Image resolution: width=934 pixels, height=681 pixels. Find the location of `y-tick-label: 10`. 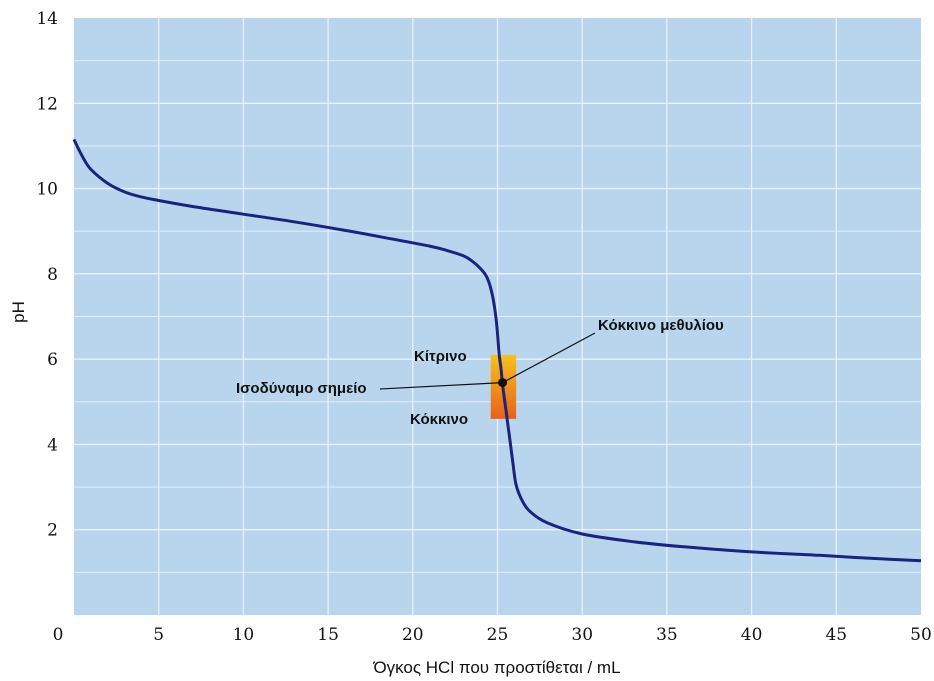

y-tick-label: 10 is located at coordinates (47, 190).